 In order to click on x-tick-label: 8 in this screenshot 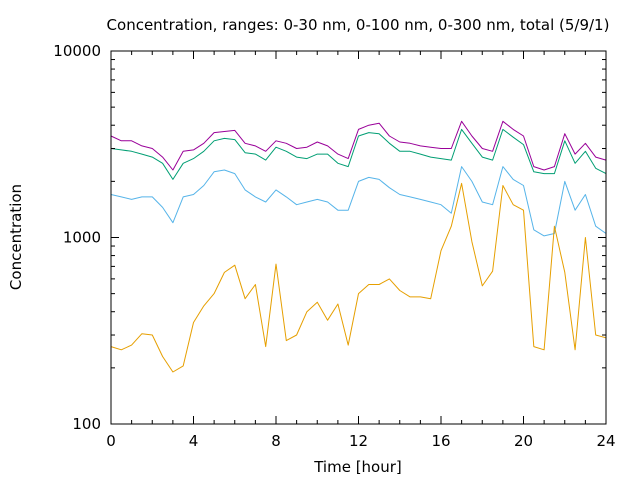, I will do `click(276, 441)`.